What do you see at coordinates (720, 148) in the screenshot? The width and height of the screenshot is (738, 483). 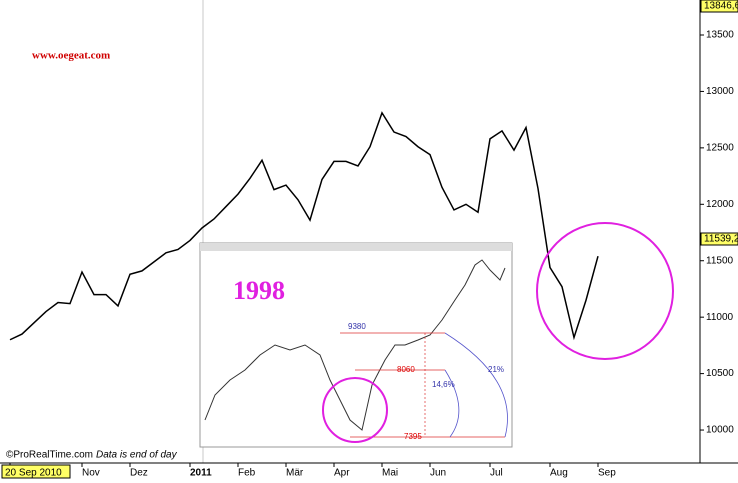 I see `y-tick-label: 12500` at bounding box center [720, 148].